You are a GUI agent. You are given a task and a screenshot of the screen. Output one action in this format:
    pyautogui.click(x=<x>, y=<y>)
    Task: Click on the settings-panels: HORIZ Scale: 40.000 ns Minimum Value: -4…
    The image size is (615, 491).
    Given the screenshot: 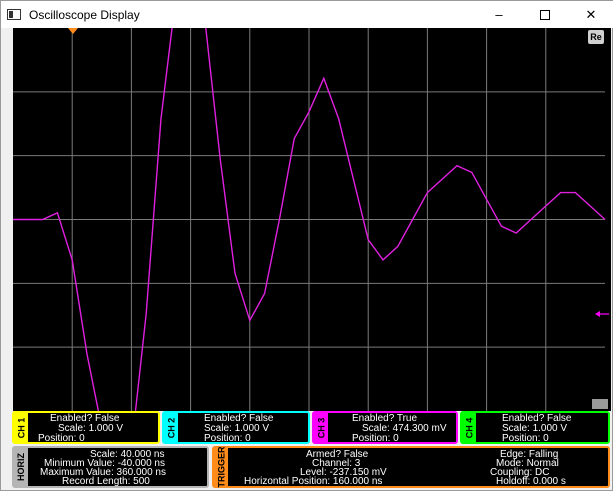 What is the action you would take?
    pyautogui.click(x=311, y=467)
    